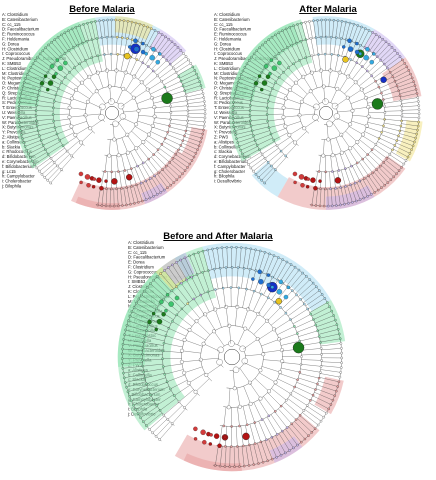 This screenshot has height=480, width=436. I want to click on legend-entry: K: SMB53, so click(224, 63).